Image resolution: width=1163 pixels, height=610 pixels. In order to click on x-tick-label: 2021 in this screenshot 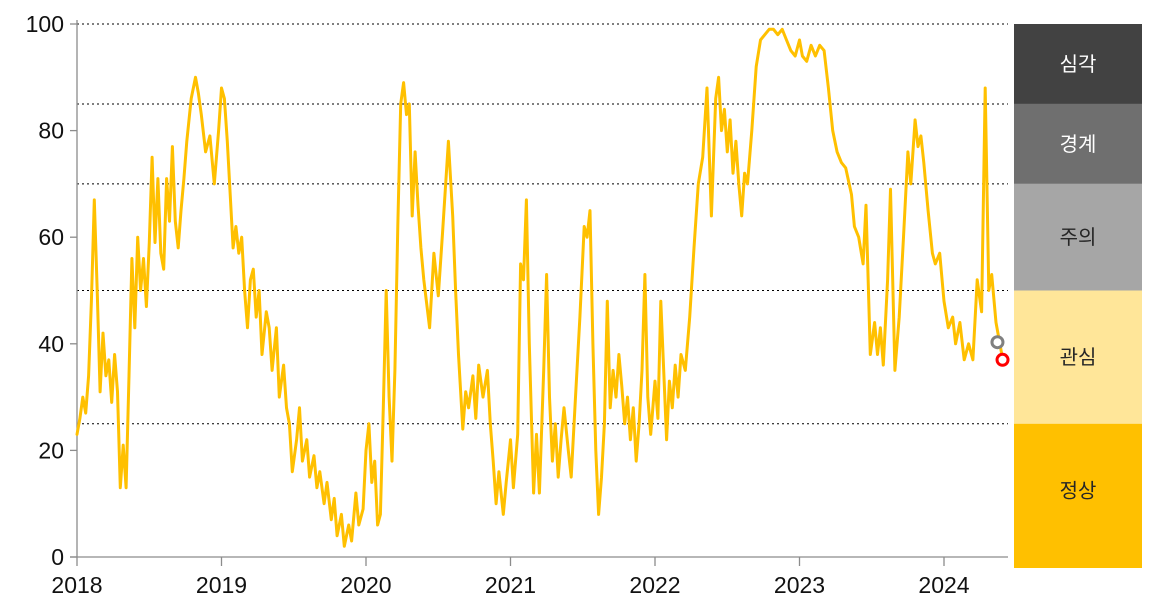, I will do `click(510, 585)`.